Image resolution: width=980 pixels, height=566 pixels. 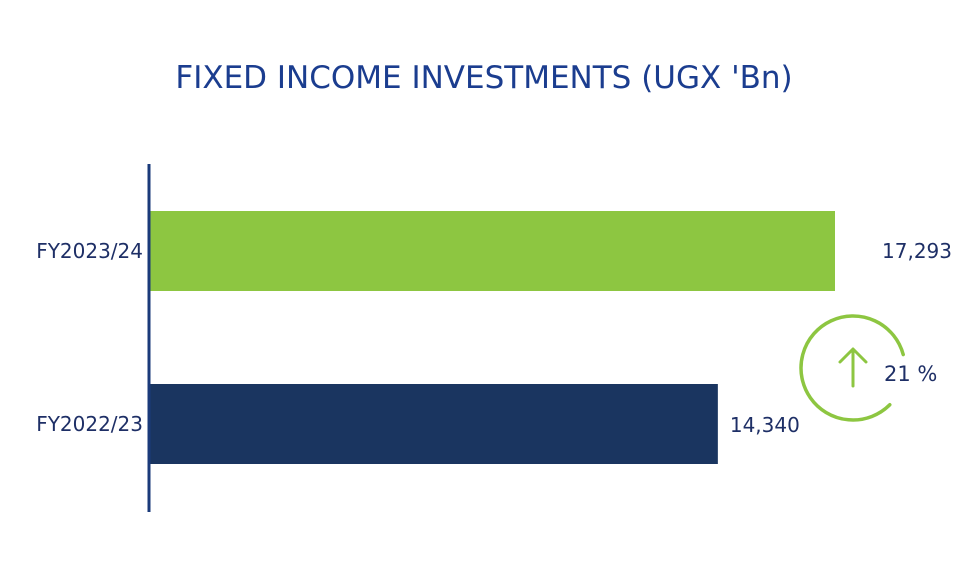 I want to click on category-label-fy2023-24: FY2023/24, so click(x=89, y=251).